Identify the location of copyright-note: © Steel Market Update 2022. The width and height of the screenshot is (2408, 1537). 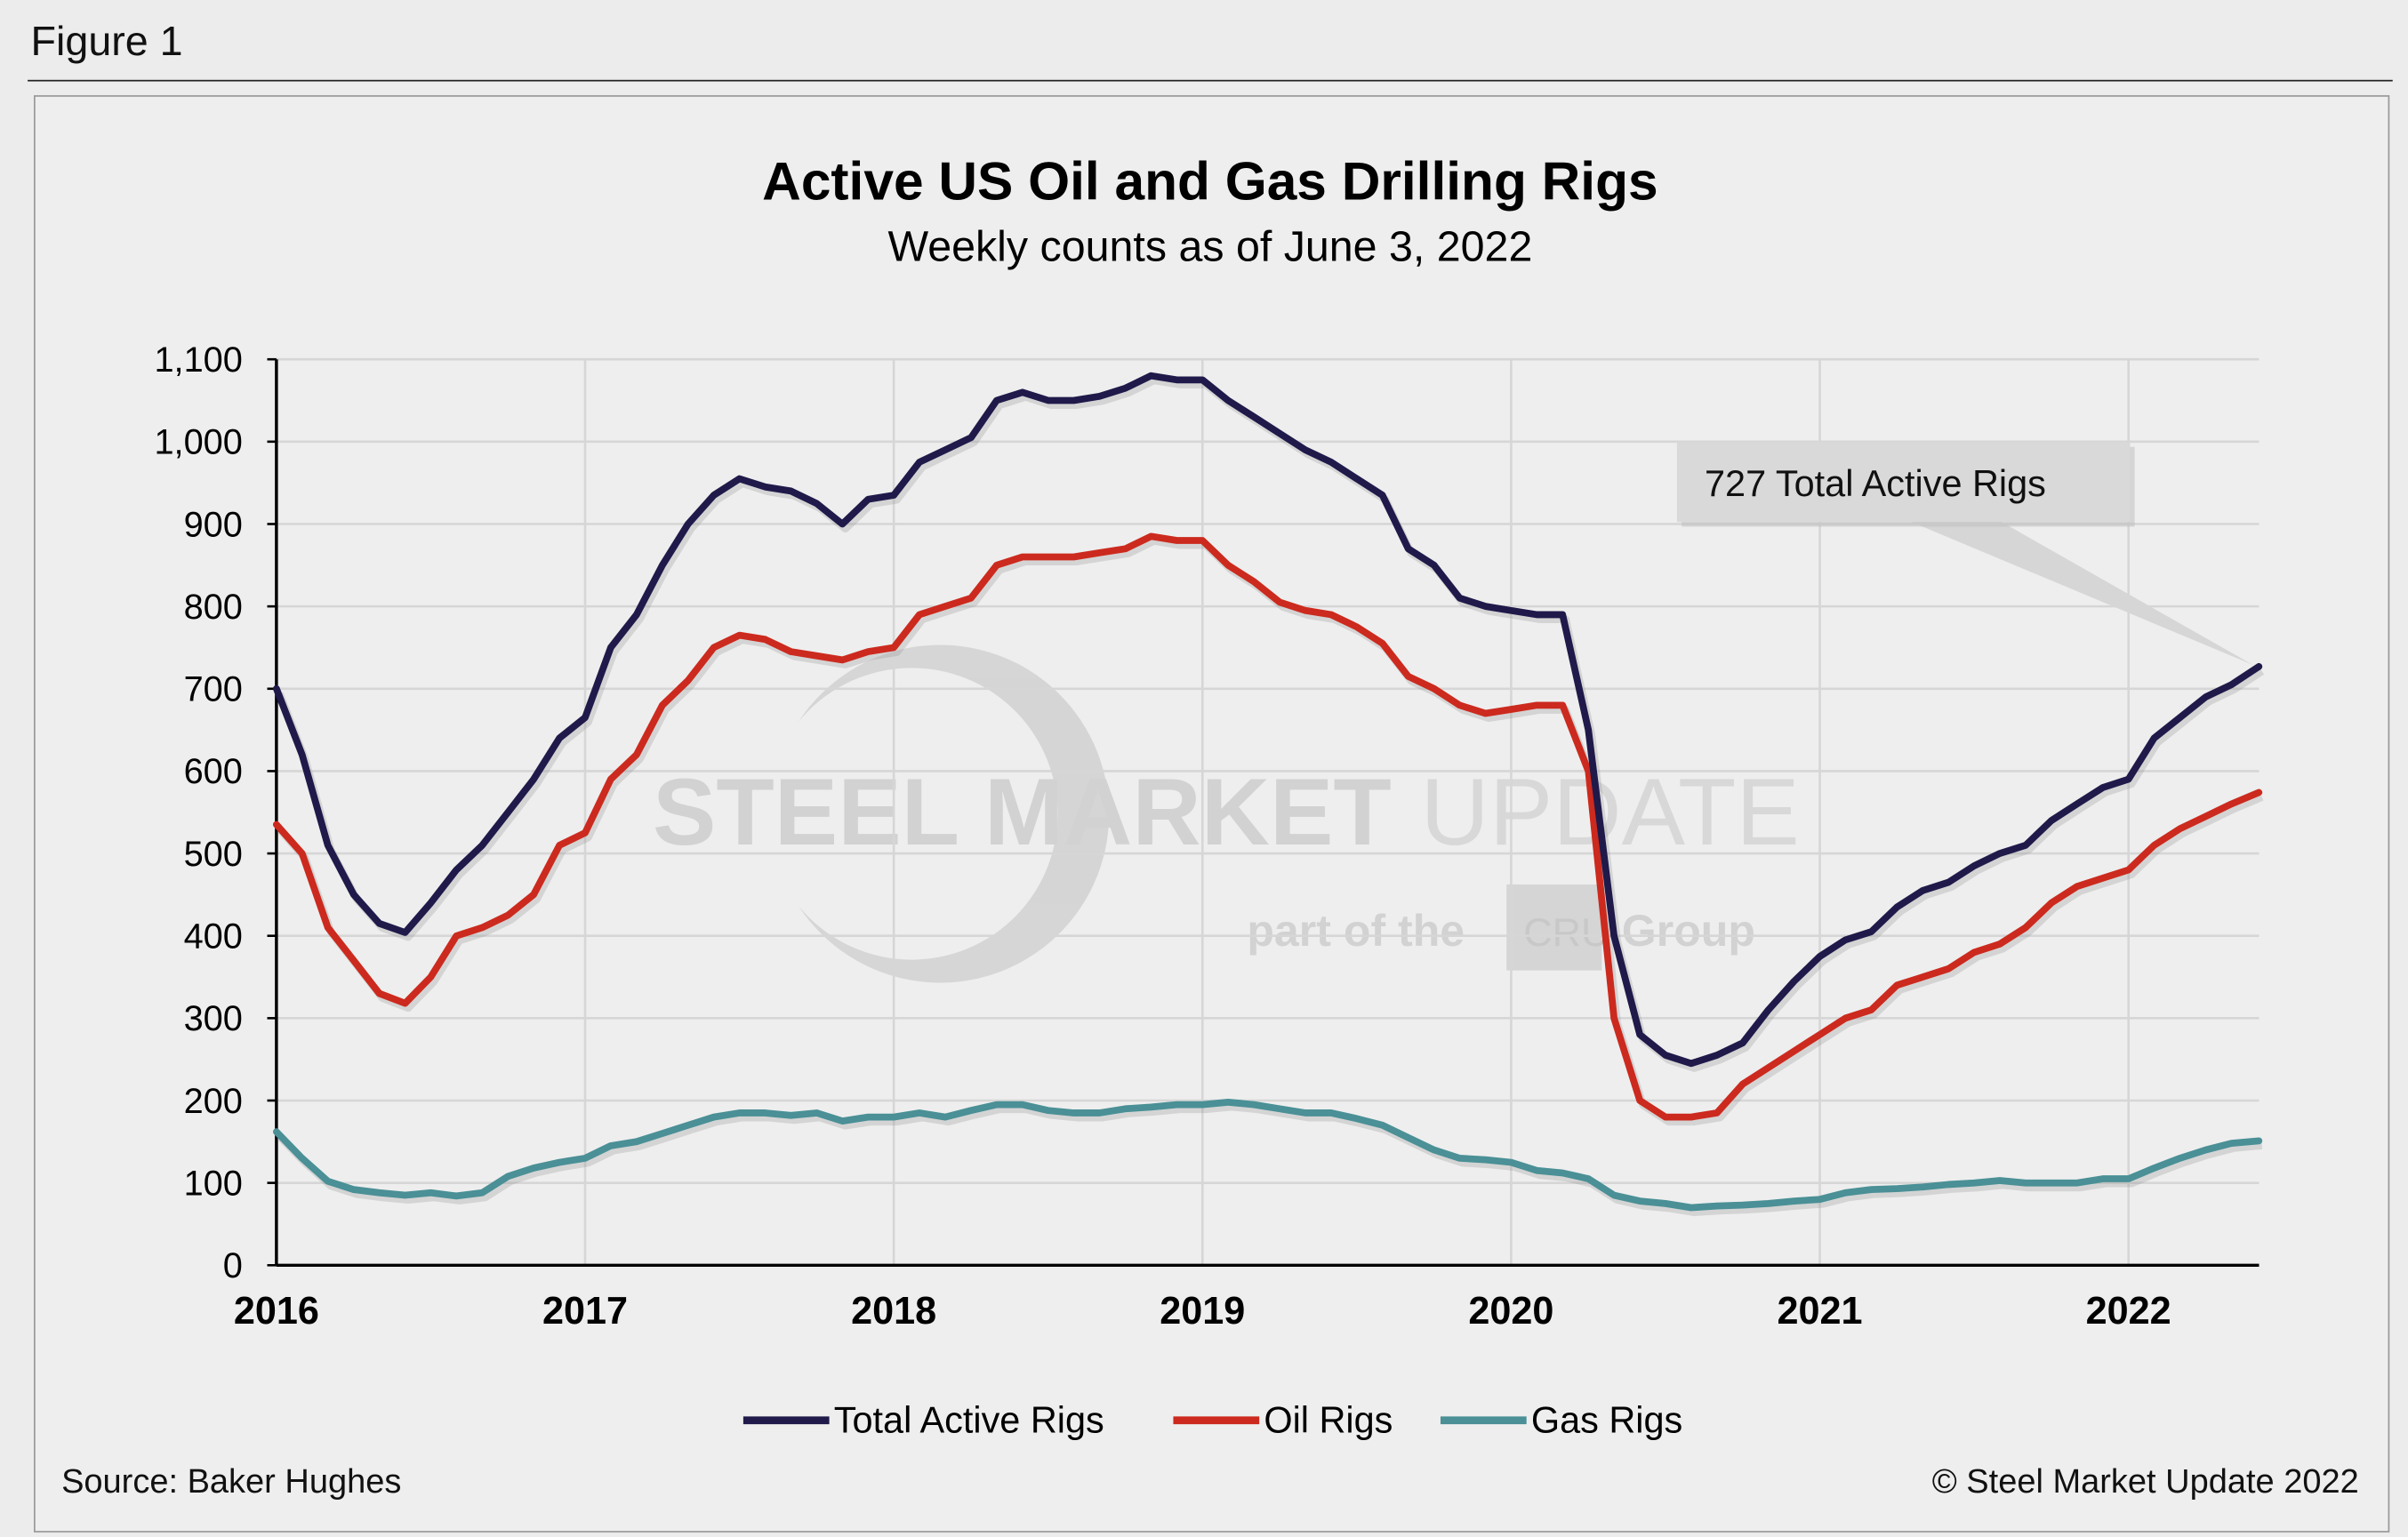
(2145, 1481).